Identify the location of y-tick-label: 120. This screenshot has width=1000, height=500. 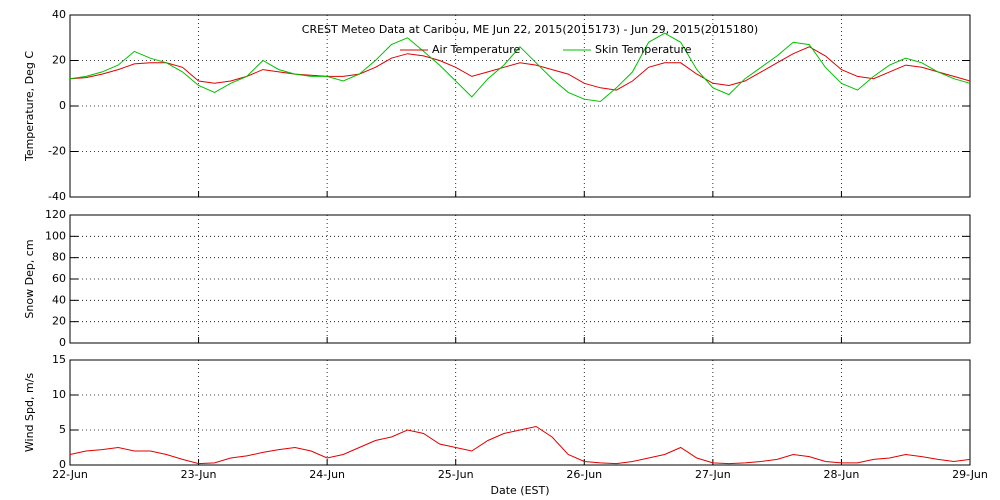
(55, 214).